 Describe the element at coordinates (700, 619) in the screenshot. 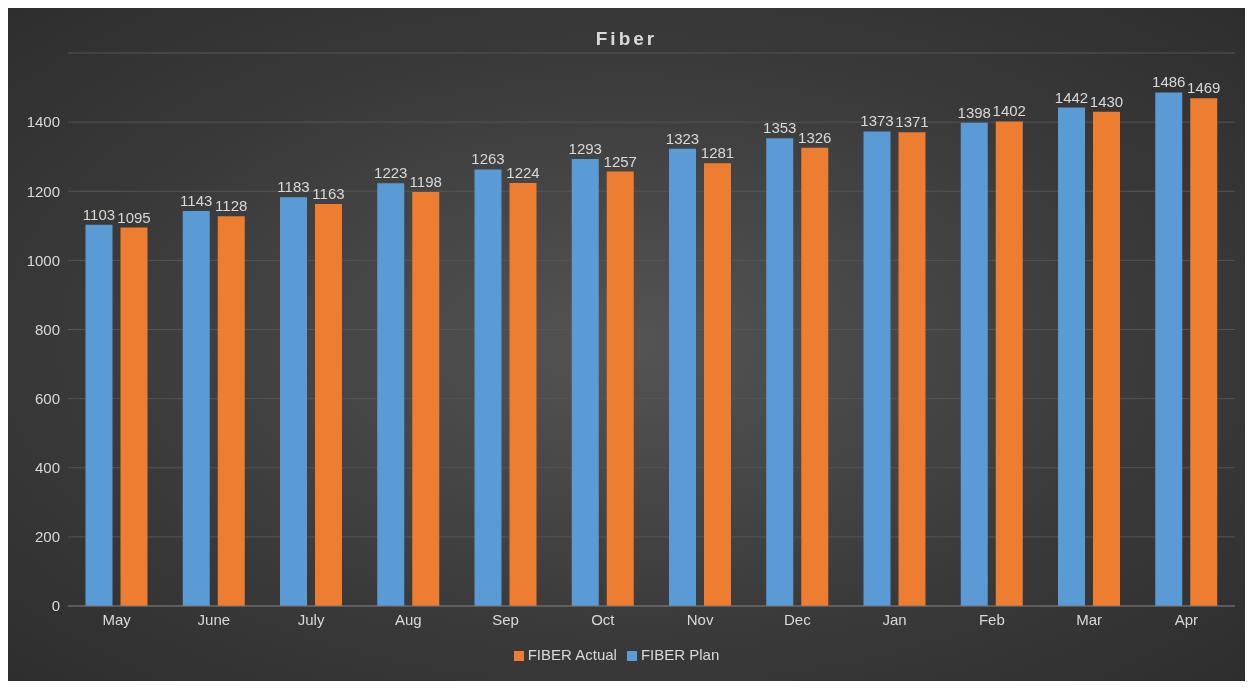

I see `x-tick-label: Nov` at that location.